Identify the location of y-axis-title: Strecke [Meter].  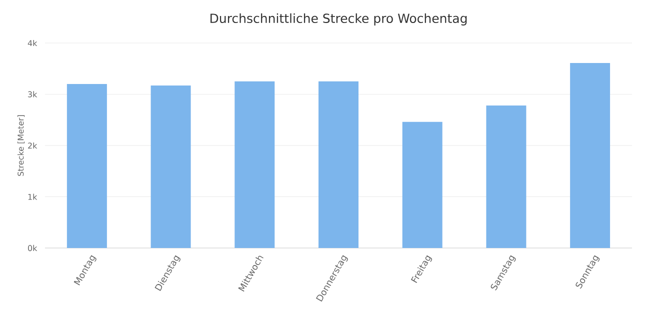
(21, 145).